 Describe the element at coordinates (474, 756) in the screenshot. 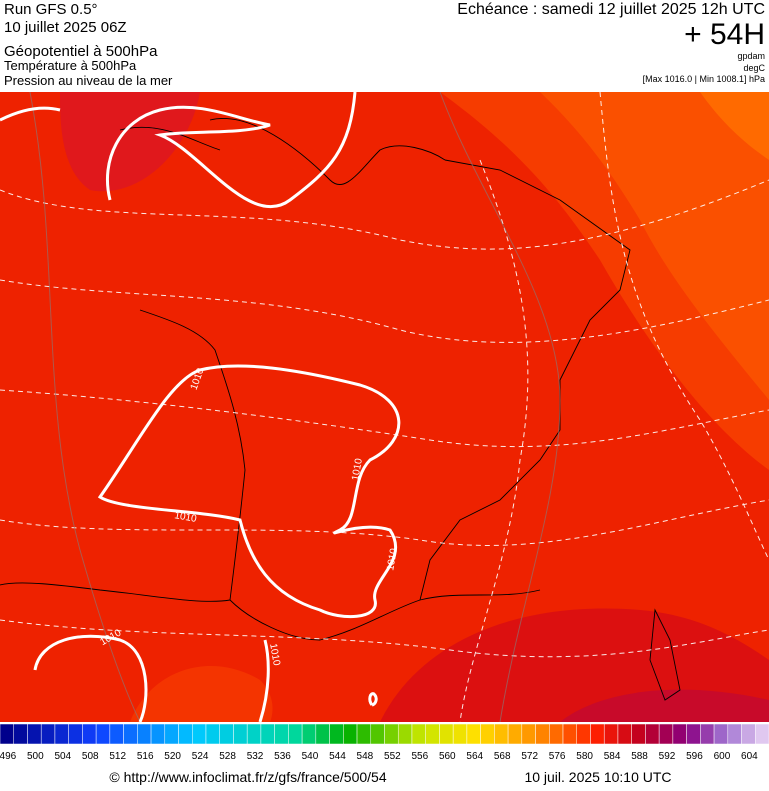

I see `scale-label: 564` at that location.